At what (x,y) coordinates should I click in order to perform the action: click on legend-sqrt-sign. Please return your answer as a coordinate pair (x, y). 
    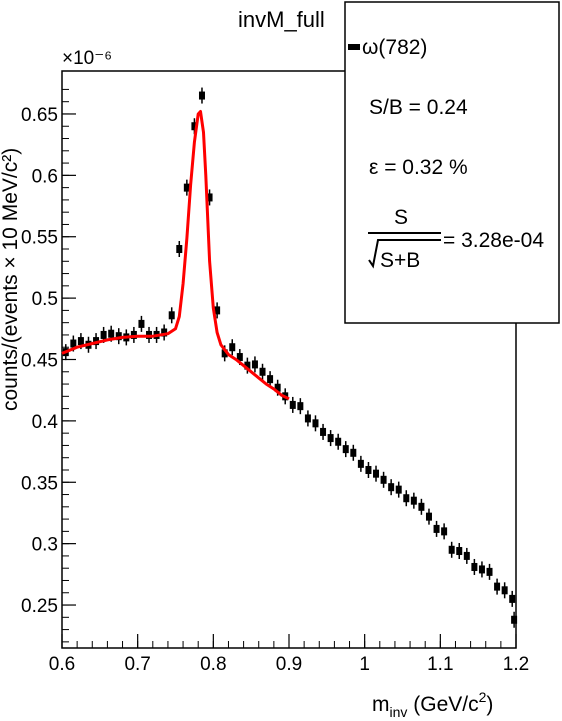
    Looking at the image, I should click on (404, 254).